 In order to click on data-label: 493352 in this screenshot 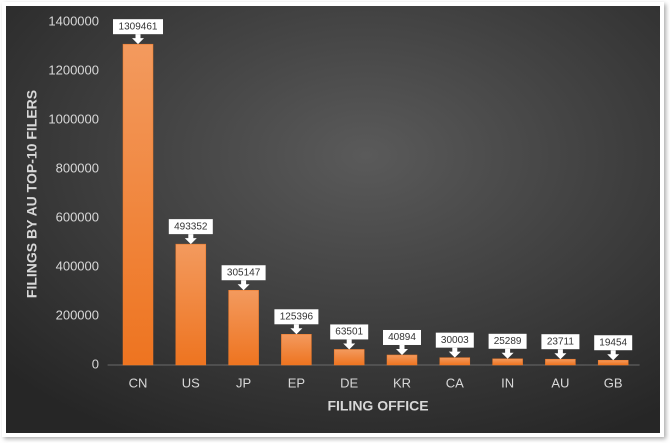, I will do `click(191, 226)`.